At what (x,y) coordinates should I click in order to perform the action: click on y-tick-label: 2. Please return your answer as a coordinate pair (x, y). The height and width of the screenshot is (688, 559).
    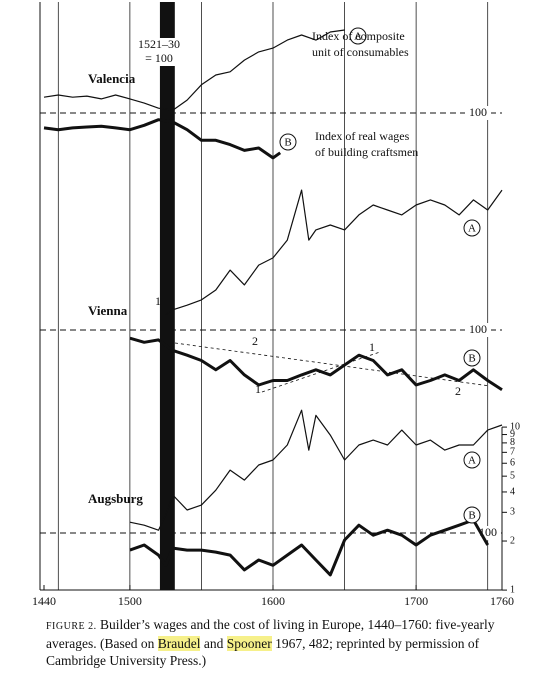
    Looking at the image, I should click on (512, 540).